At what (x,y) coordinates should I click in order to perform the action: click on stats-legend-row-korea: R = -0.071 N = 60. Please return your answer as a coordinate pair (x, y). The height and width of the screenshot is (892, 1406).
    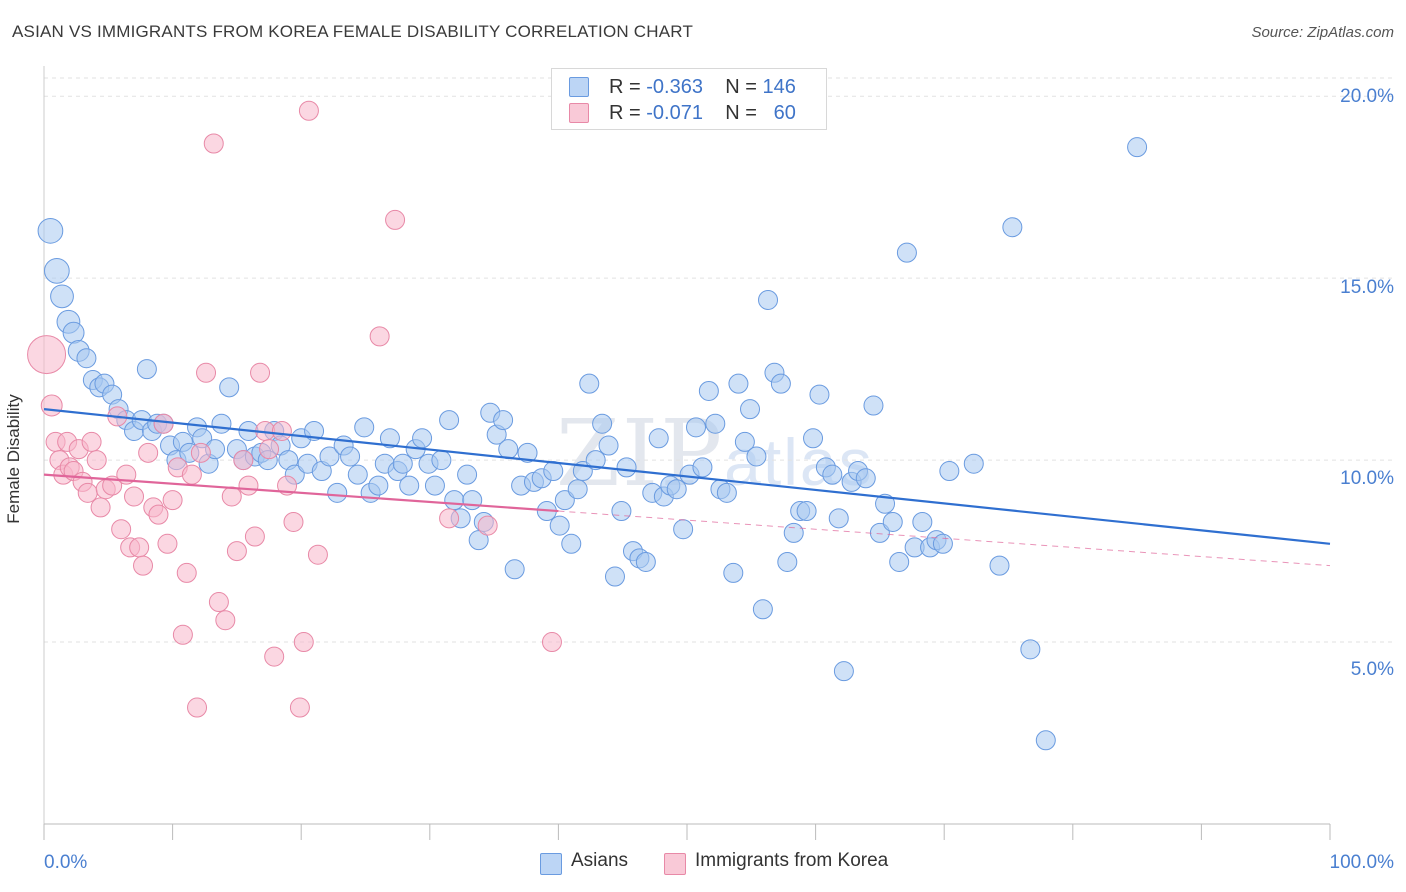
    Looking at the image, I should click on (689, 113).